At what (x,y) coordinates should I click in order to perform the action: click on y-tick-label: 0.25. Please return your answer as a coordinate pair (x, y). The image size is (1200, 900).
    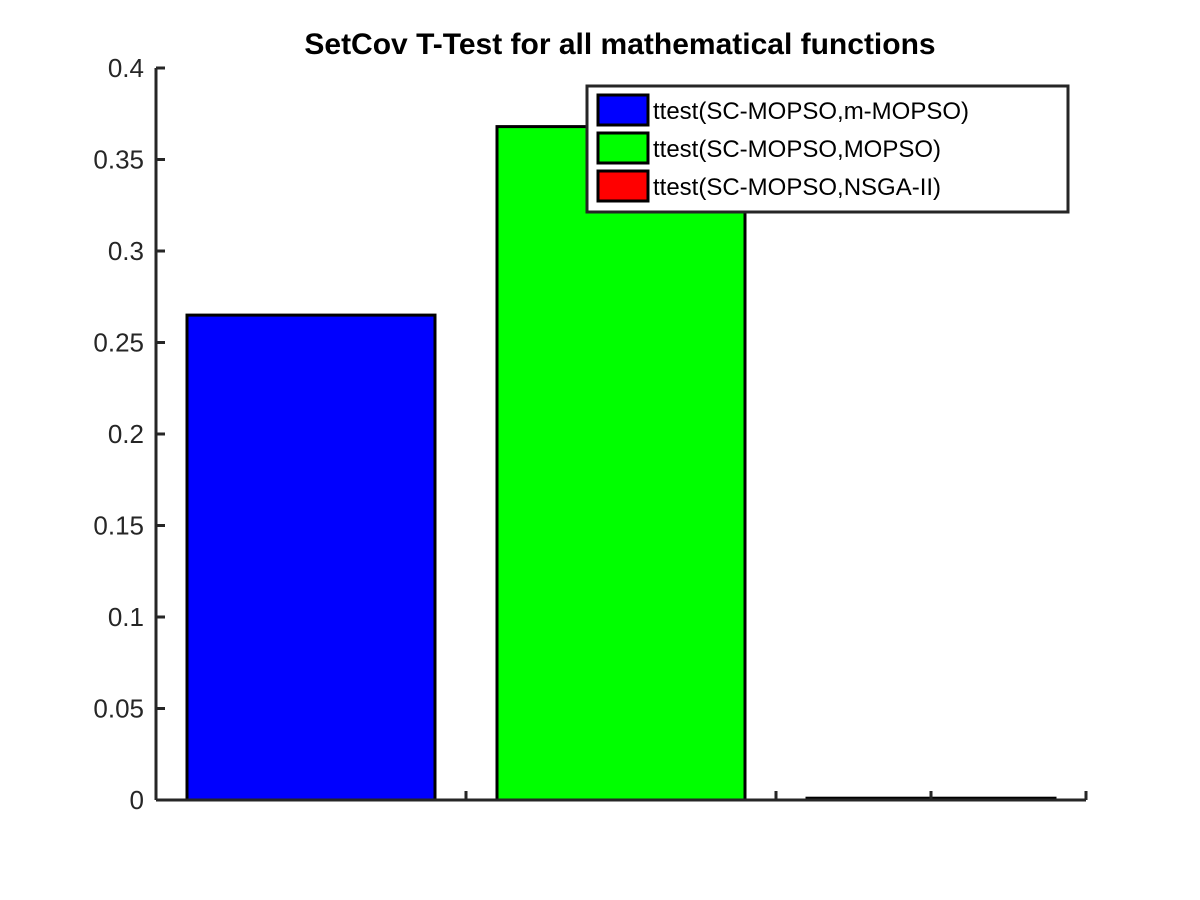
    Looking at the image, I should click on (118, 343).